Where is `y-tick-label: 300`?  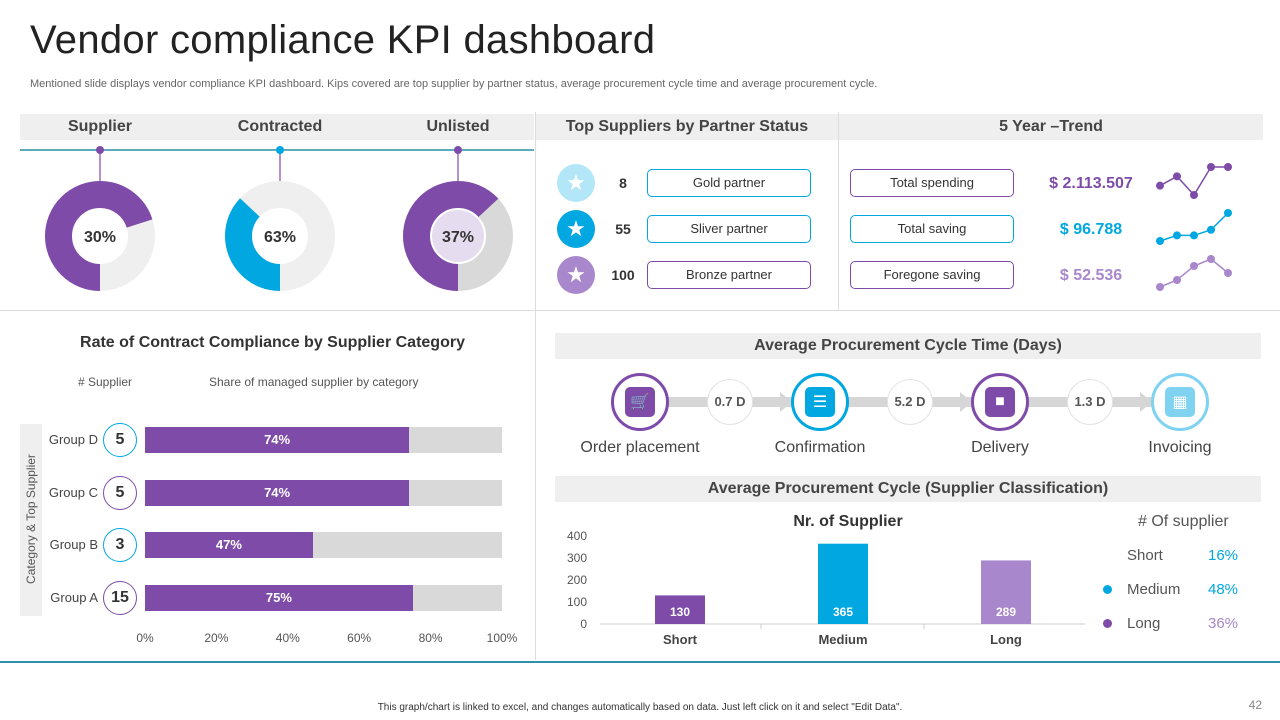
y-tick-label: 300 is located at coordinates (577, 558).